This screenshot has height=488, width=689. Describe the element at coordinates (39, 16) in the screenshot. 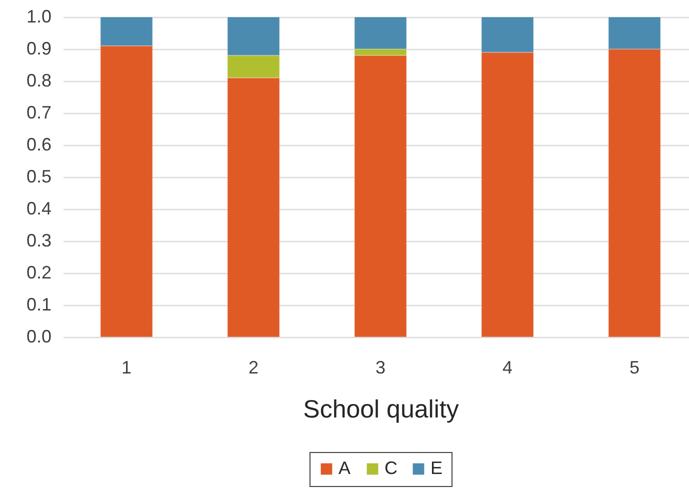

I see `y-tick-label: 1.0` at that location.